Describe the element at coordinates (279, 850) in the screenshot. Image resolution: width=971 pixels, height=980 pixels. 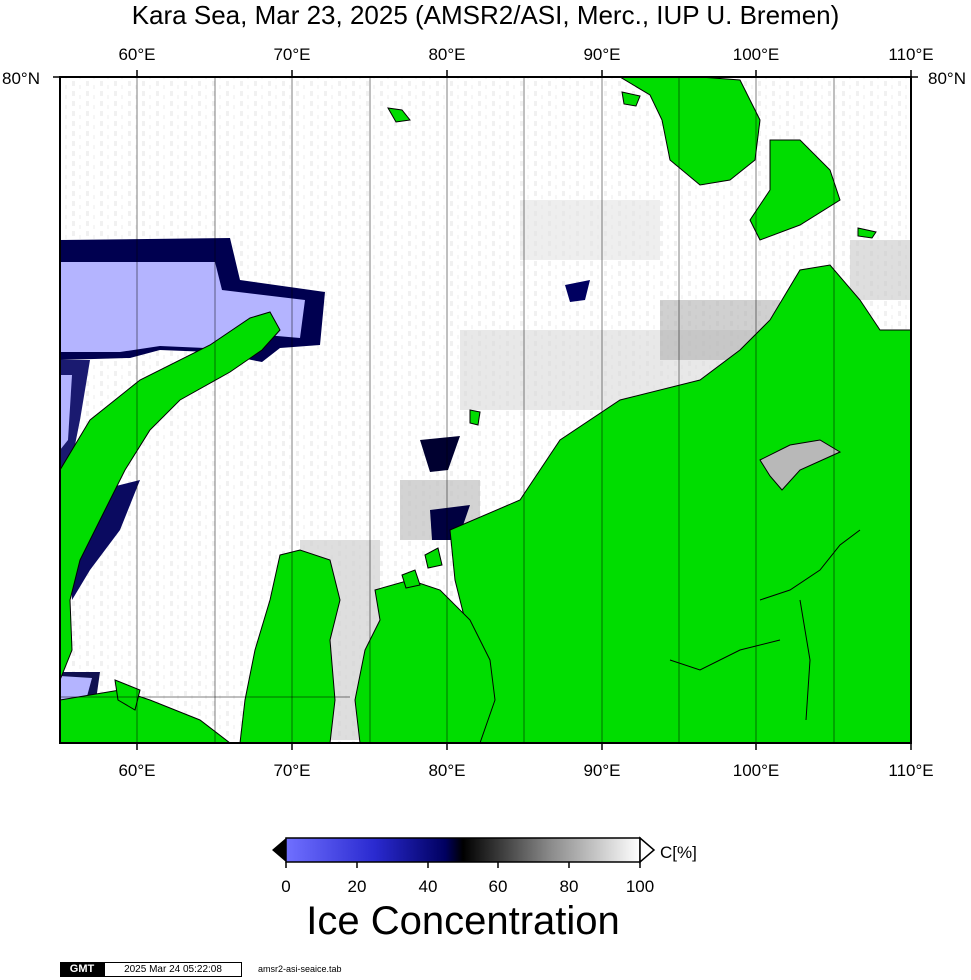
I see `colorbar-low-arrow` at that location.